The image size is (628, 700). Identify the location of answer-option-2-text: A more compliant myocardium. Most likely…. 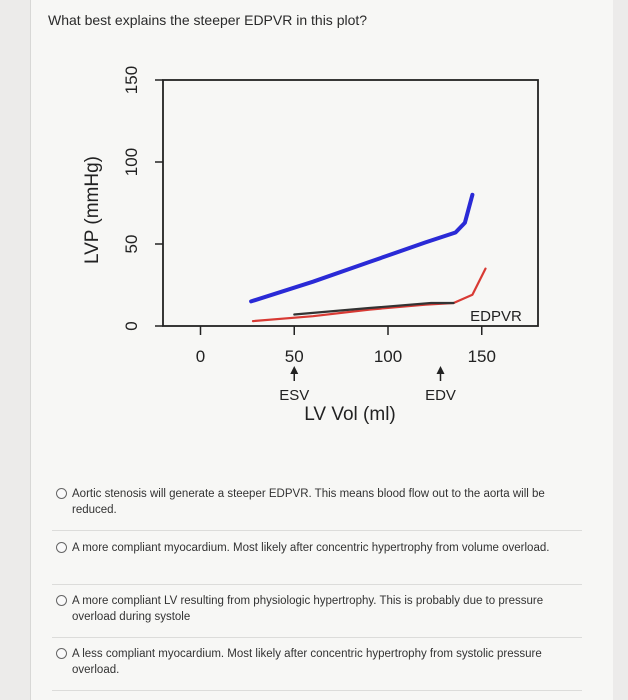
(311, 548).